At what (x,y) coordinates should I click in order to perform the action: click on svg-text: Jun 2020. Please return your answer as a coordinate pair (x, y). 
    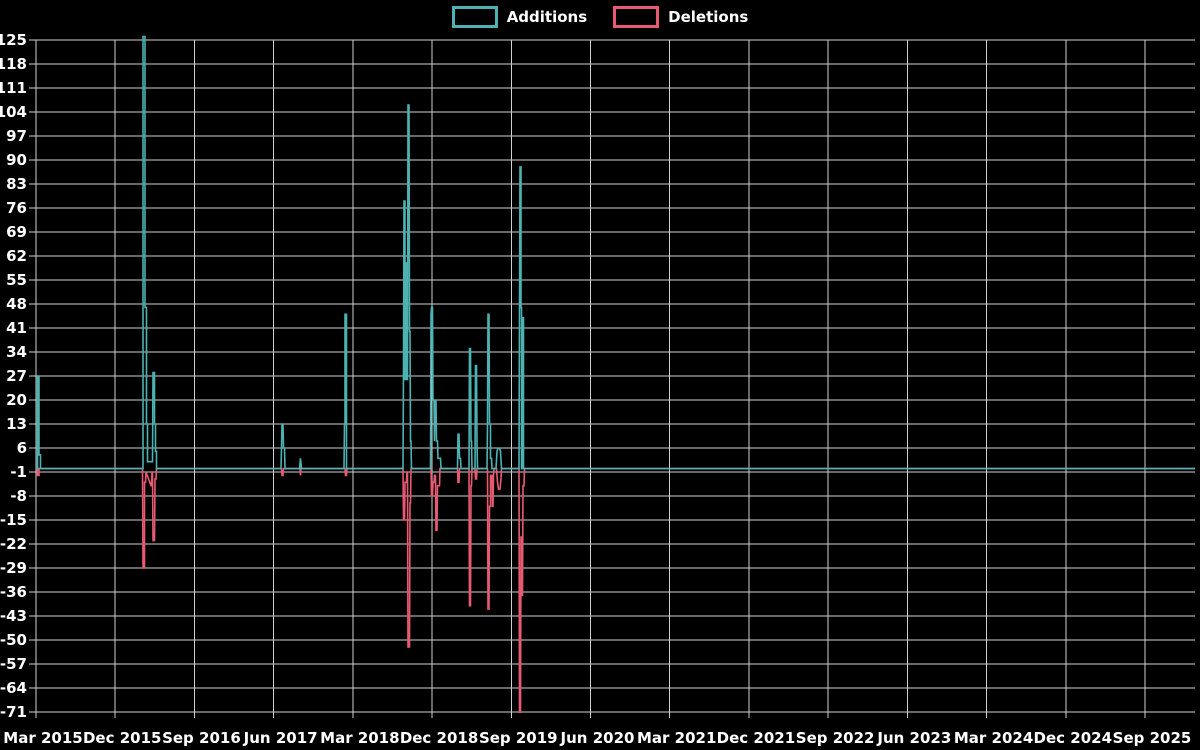
    Looking at the image, I should click on (597, 738).